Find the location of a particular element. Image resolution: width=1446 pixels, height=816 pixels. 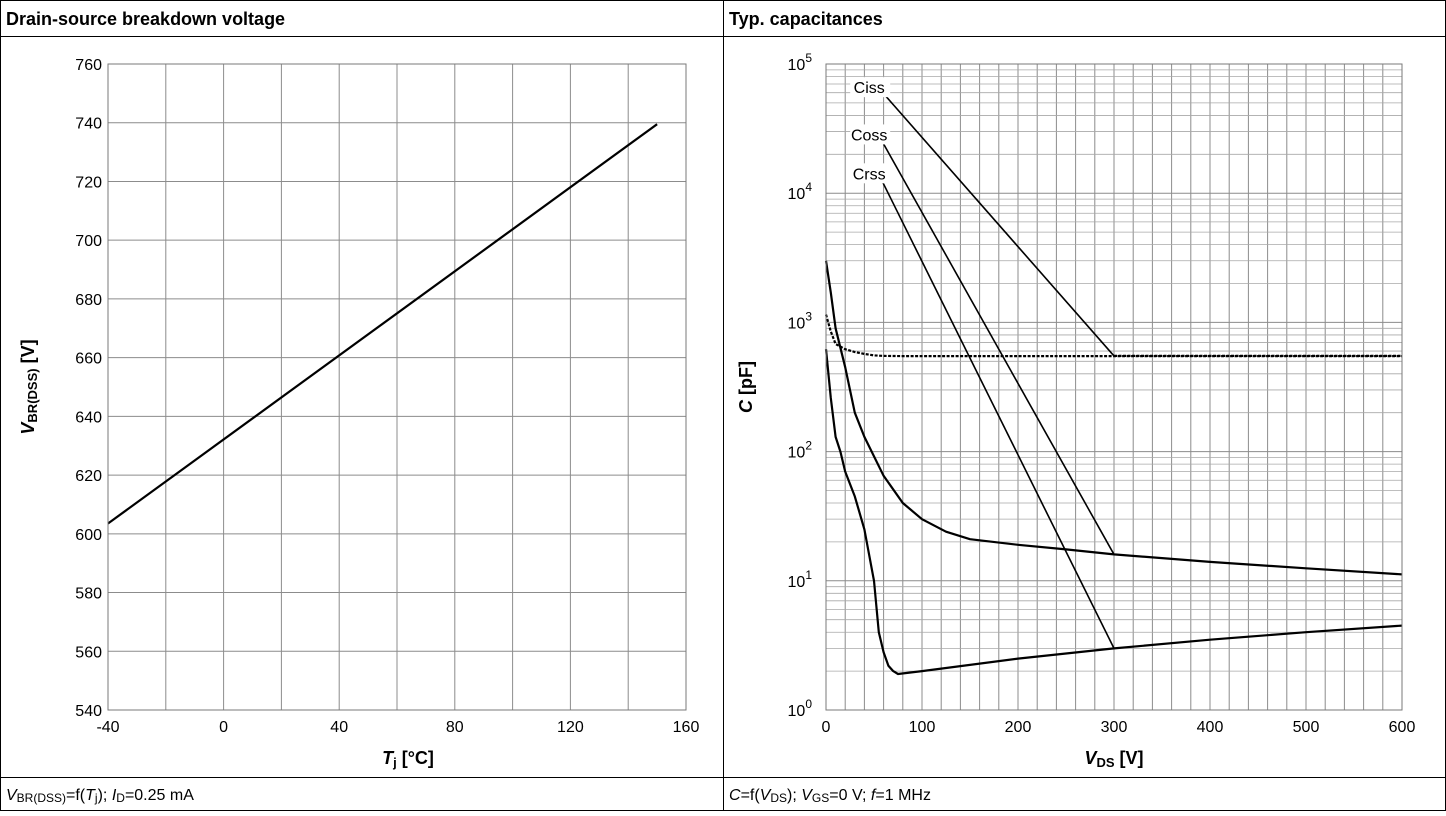

left-y-tick-label: 760 is located at coordinates (88, 65).